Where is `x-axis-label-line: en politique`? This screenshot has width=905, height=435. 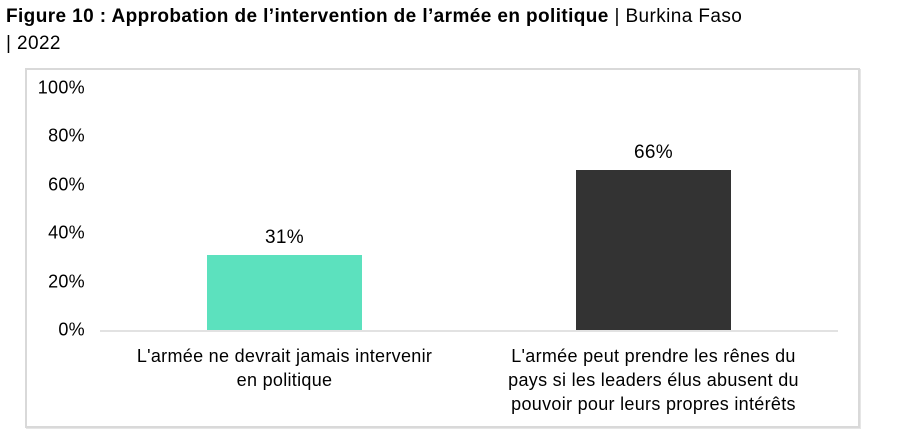 x-axis-label-line: en politique is located at coordinates (284, 380).